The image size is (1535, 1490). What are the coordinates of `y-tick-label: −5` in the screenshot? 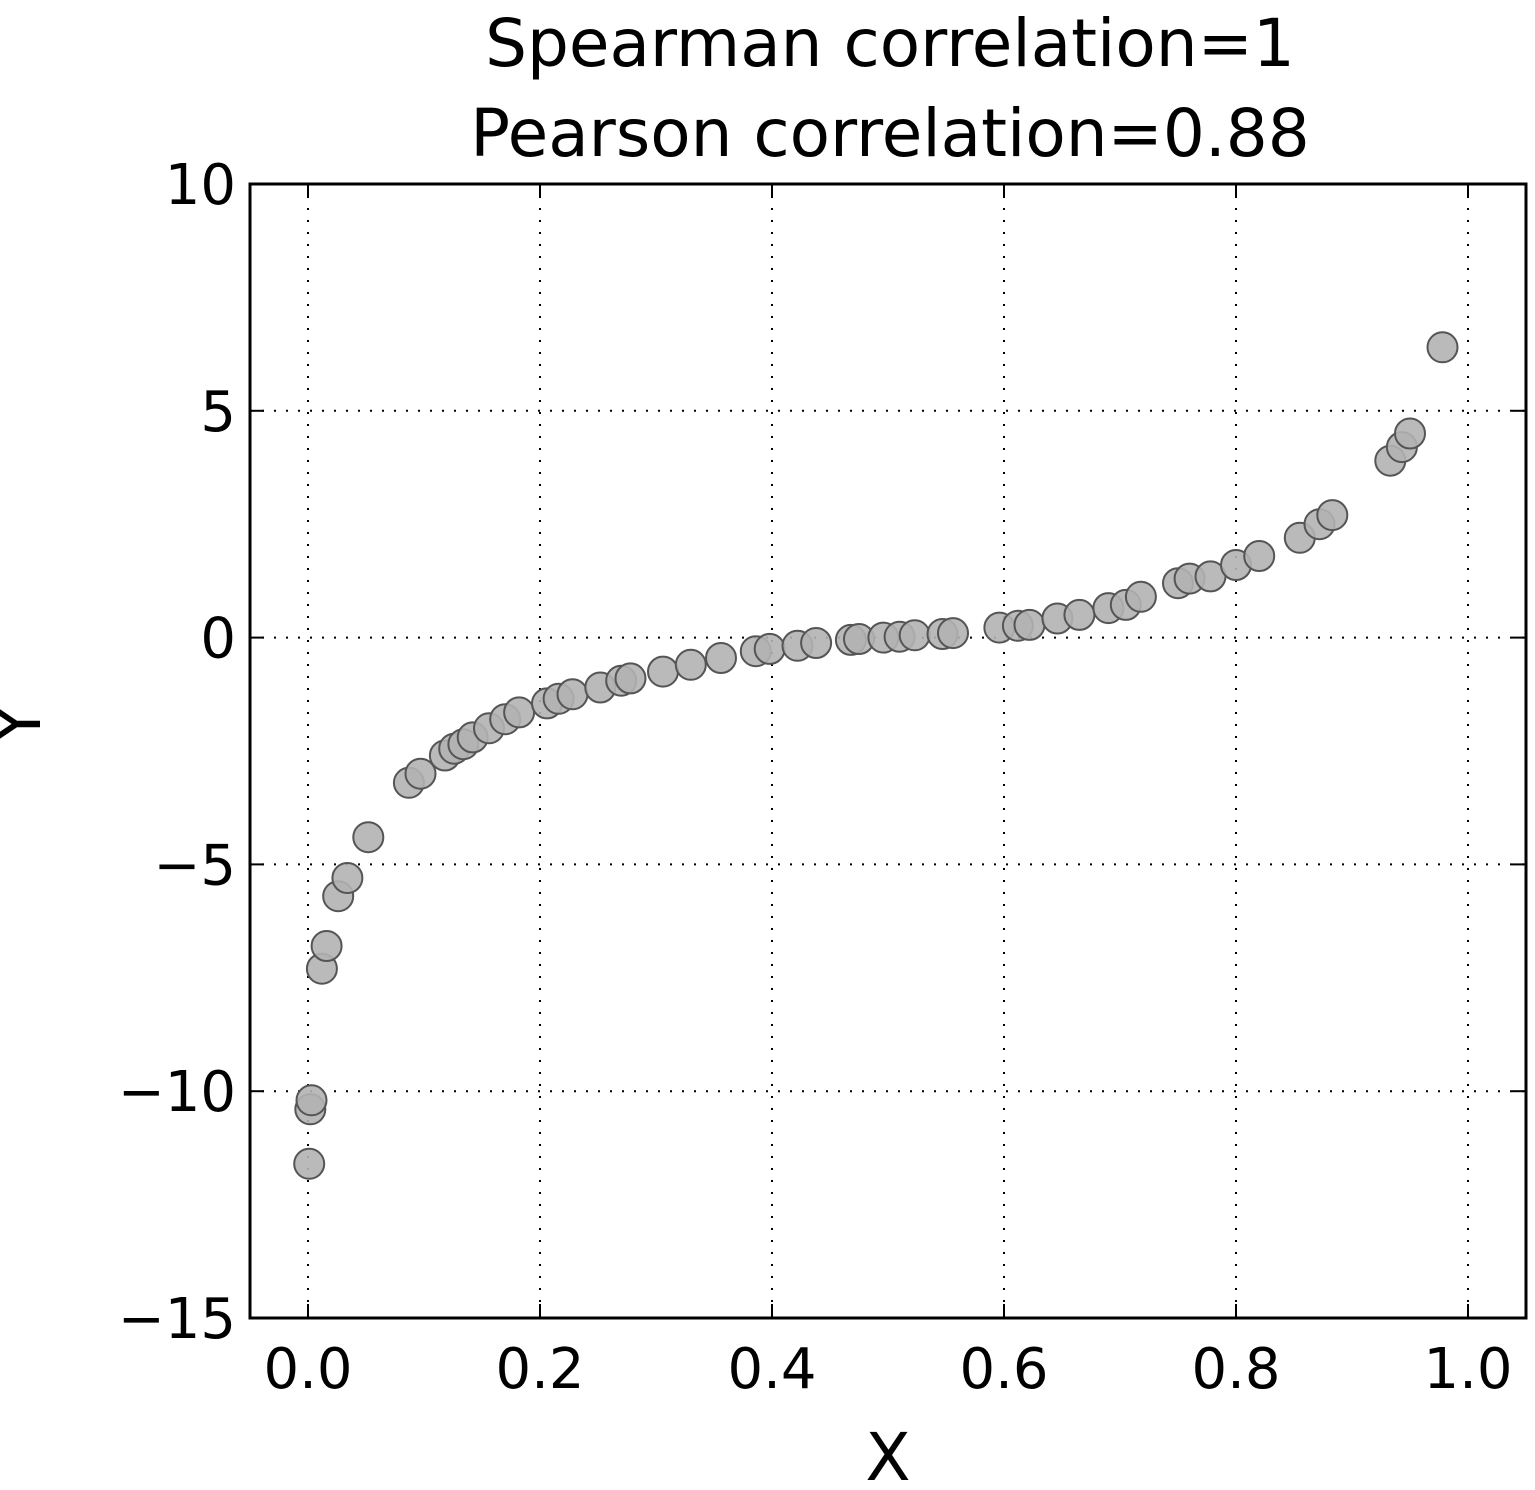 It's located at (194, 865).